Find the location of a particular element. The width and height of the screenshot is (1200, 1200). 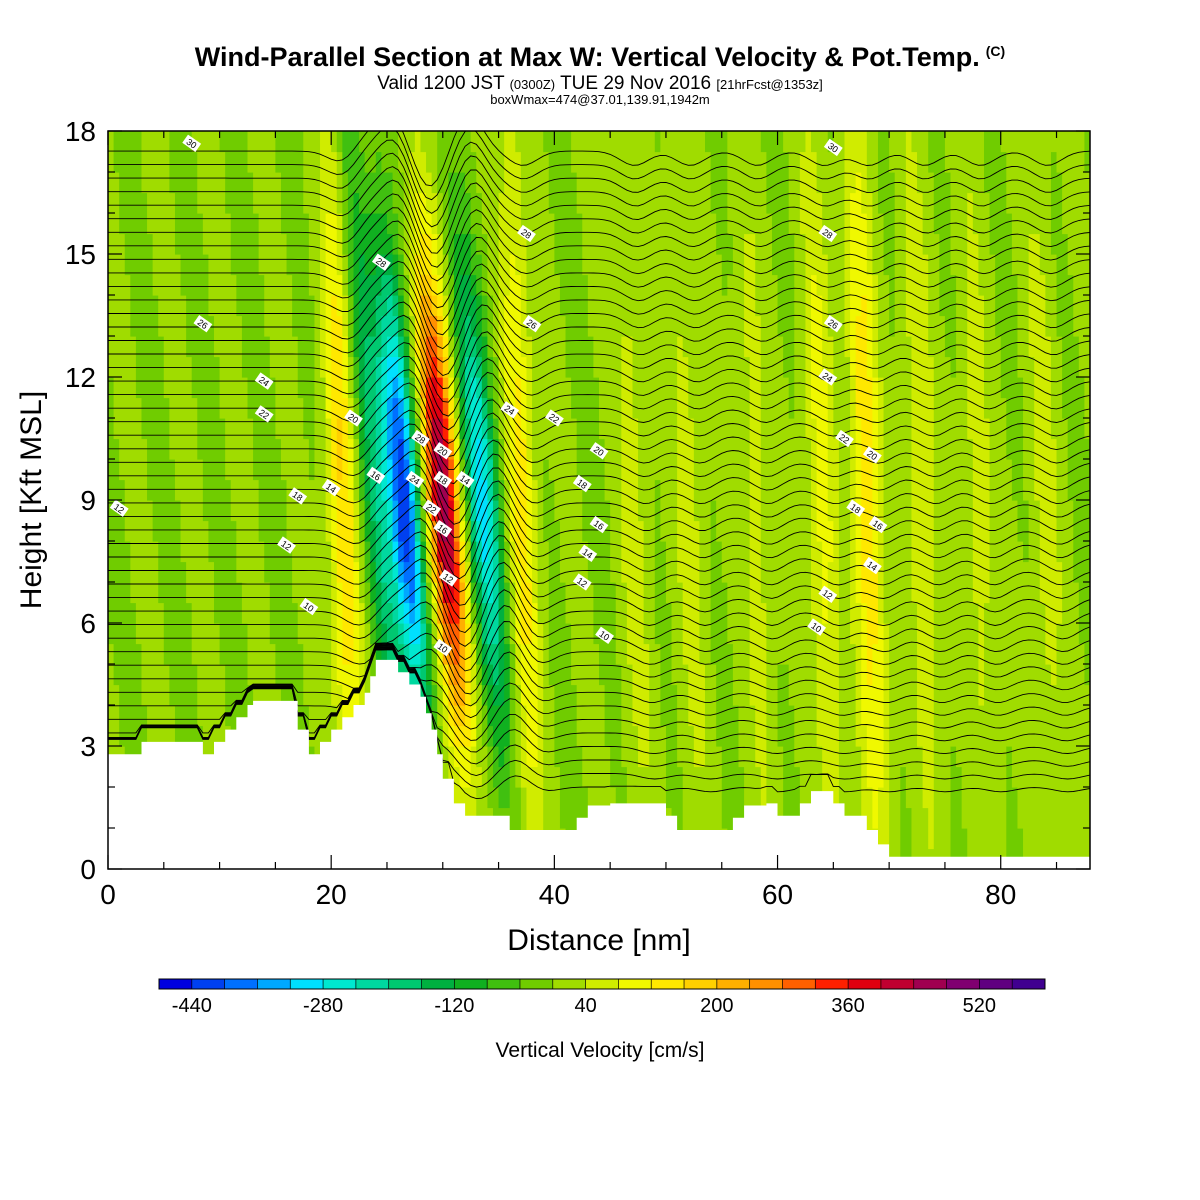

contour-label: 22 is located at coordinates (432, 508).